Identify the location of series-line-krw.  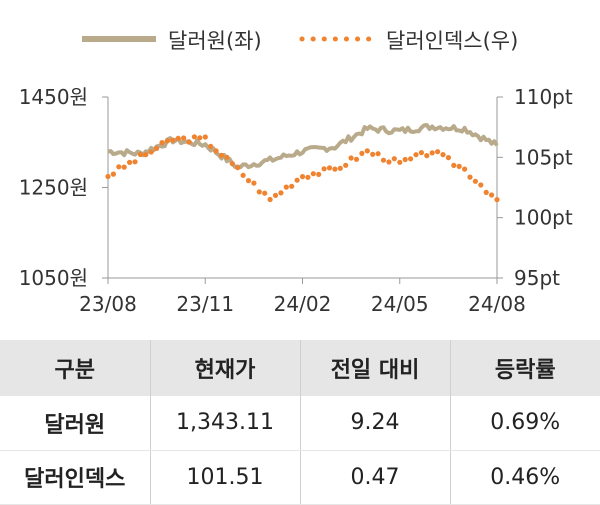
(303, 146).